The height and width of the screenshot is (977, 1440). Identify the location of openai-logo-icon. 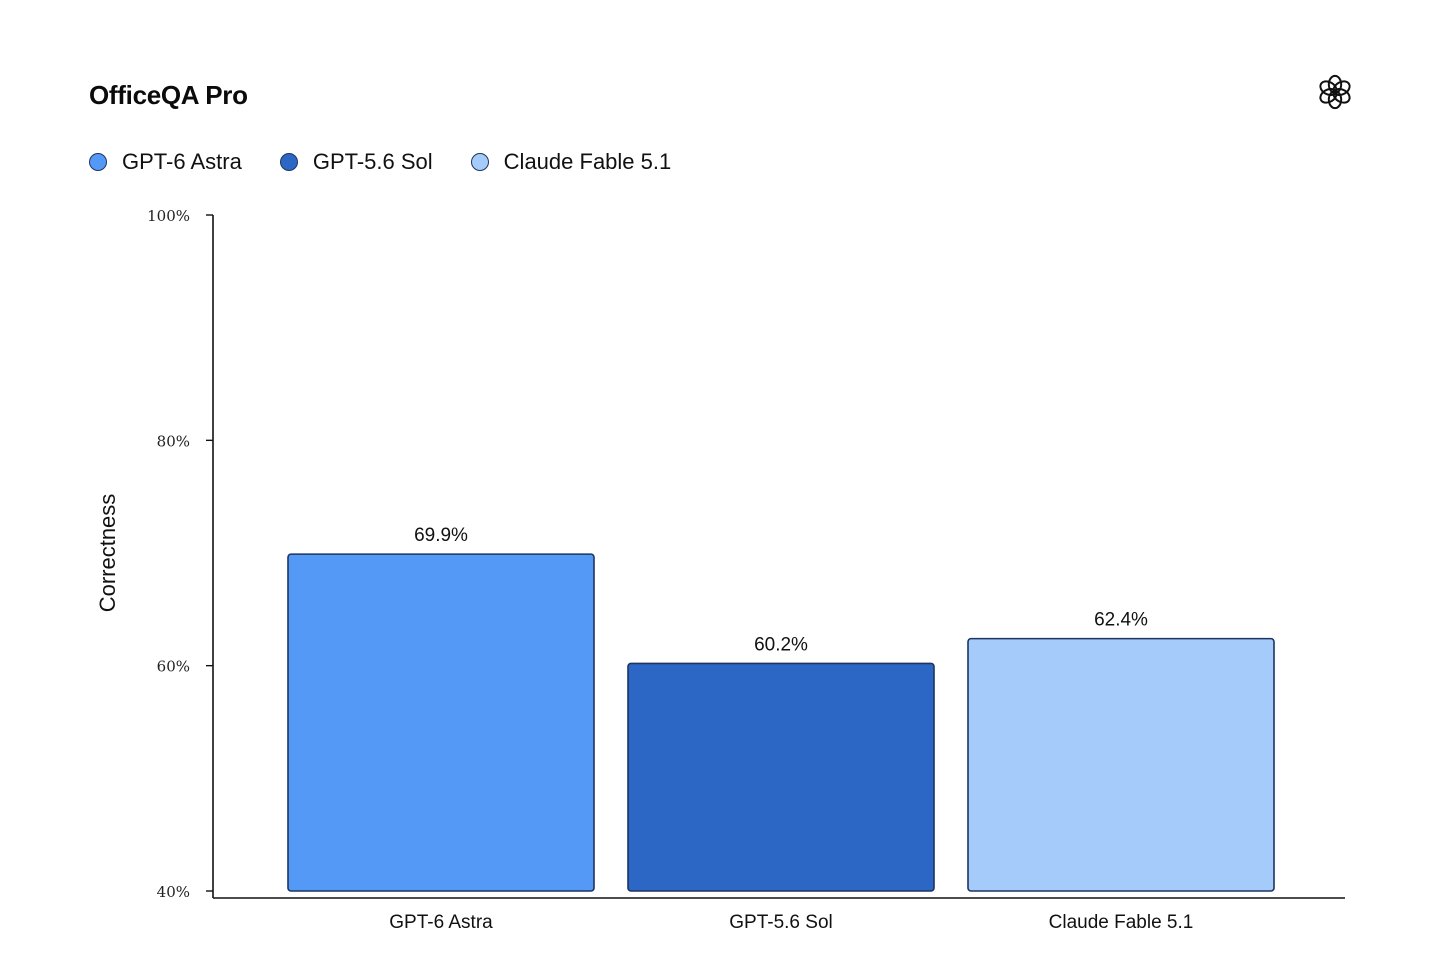
(1335, 92).